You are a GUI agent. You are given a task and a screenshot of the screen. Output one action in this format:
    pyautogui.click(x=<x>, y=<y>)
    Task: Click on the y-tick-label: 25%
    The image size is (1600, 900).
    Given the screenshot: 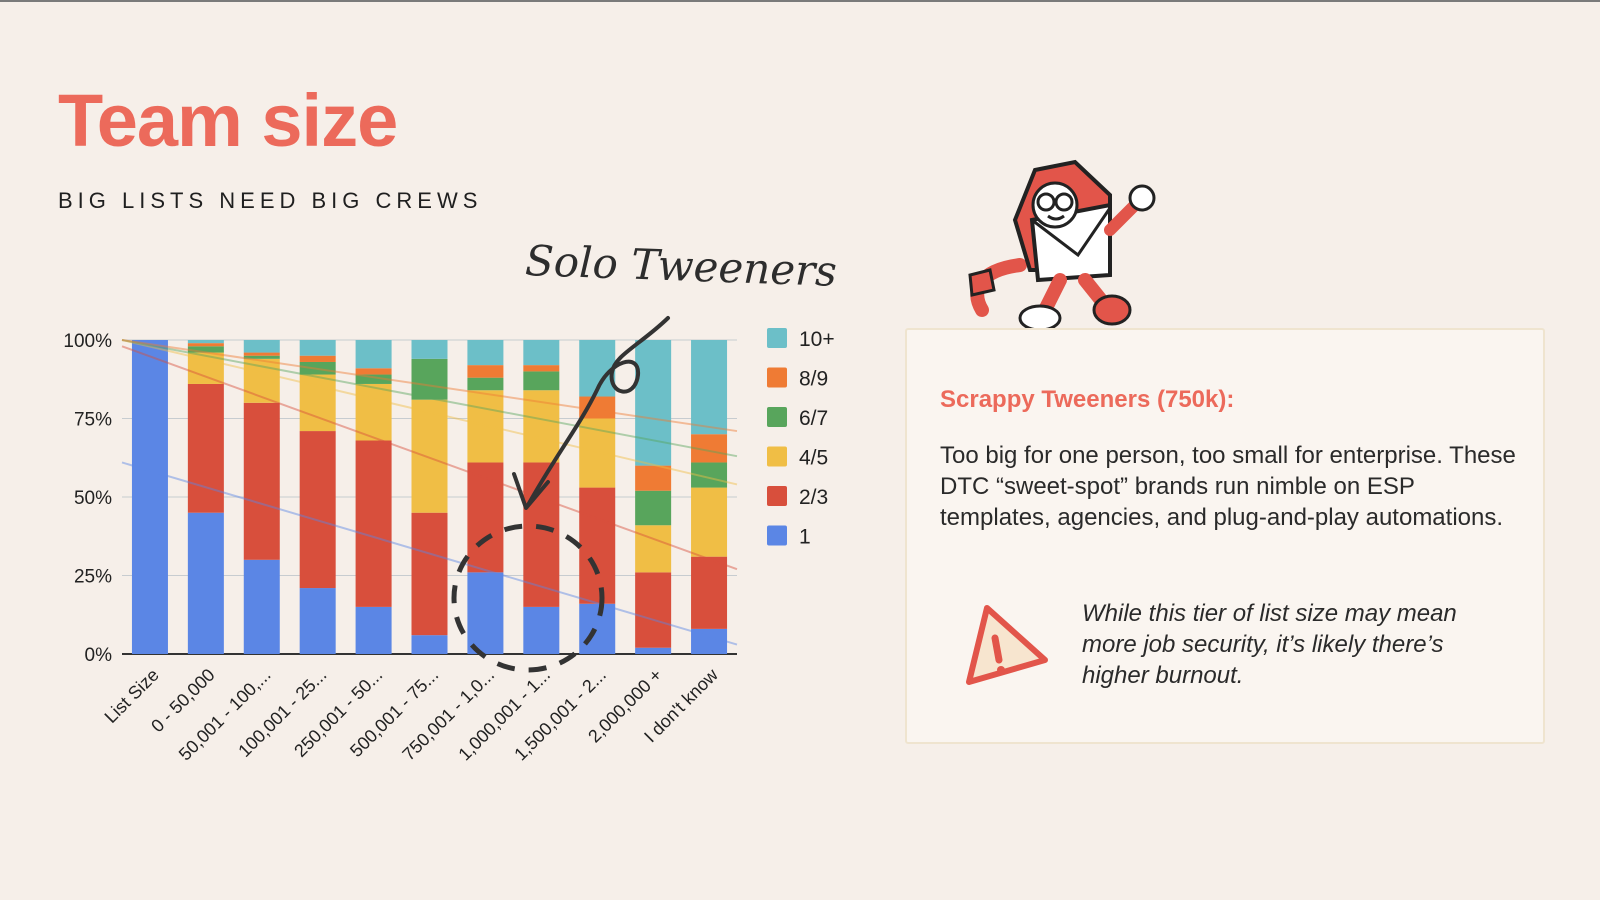 What is the action you would take?
    pyautogui.click(x=93, y=577)
    